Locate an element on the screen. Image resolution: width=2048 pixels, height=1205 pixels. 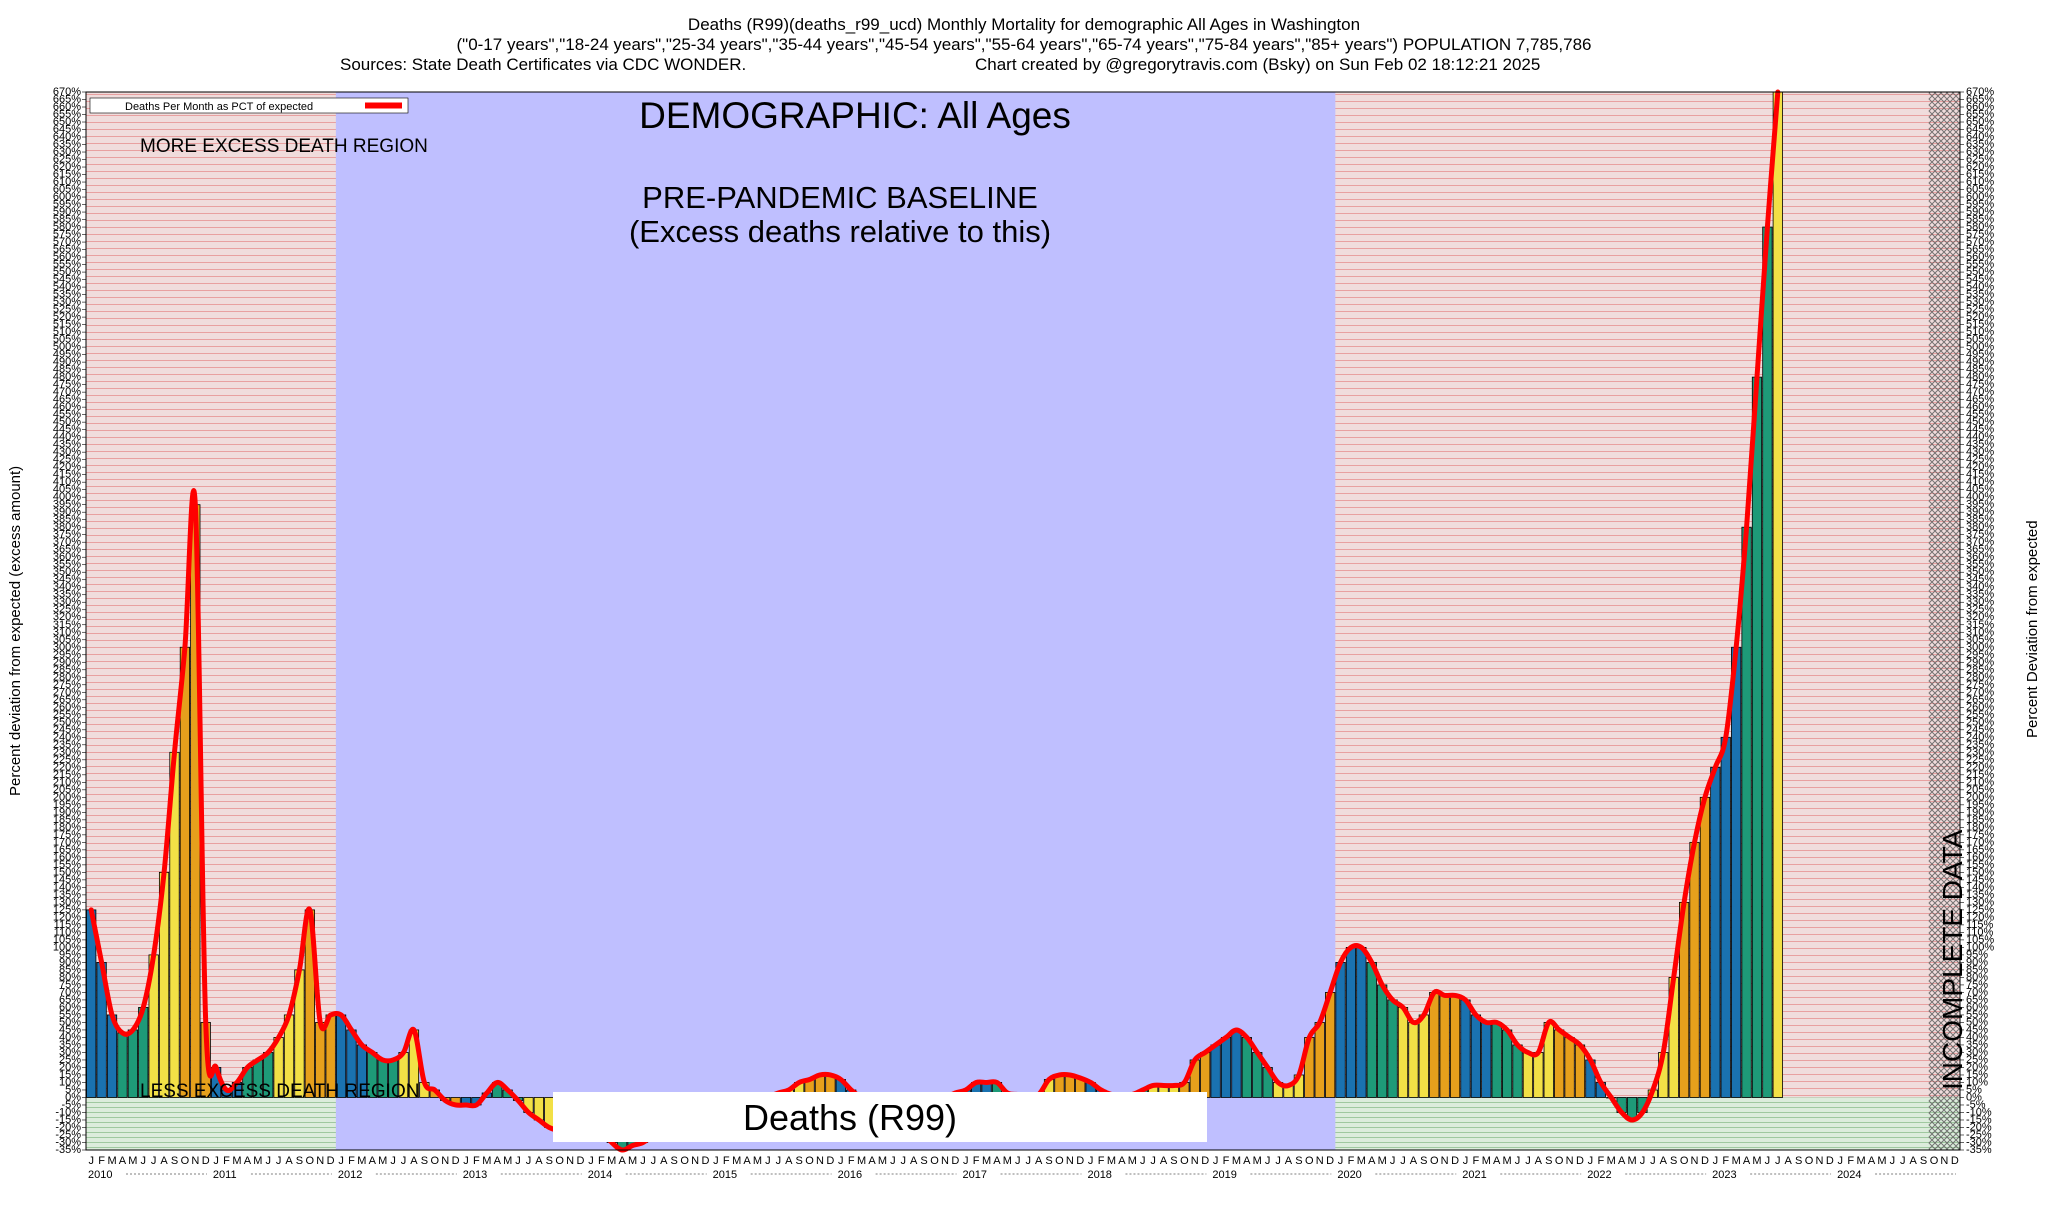
y-tick-label-right: 415% is located at coordinates (1980, 475).